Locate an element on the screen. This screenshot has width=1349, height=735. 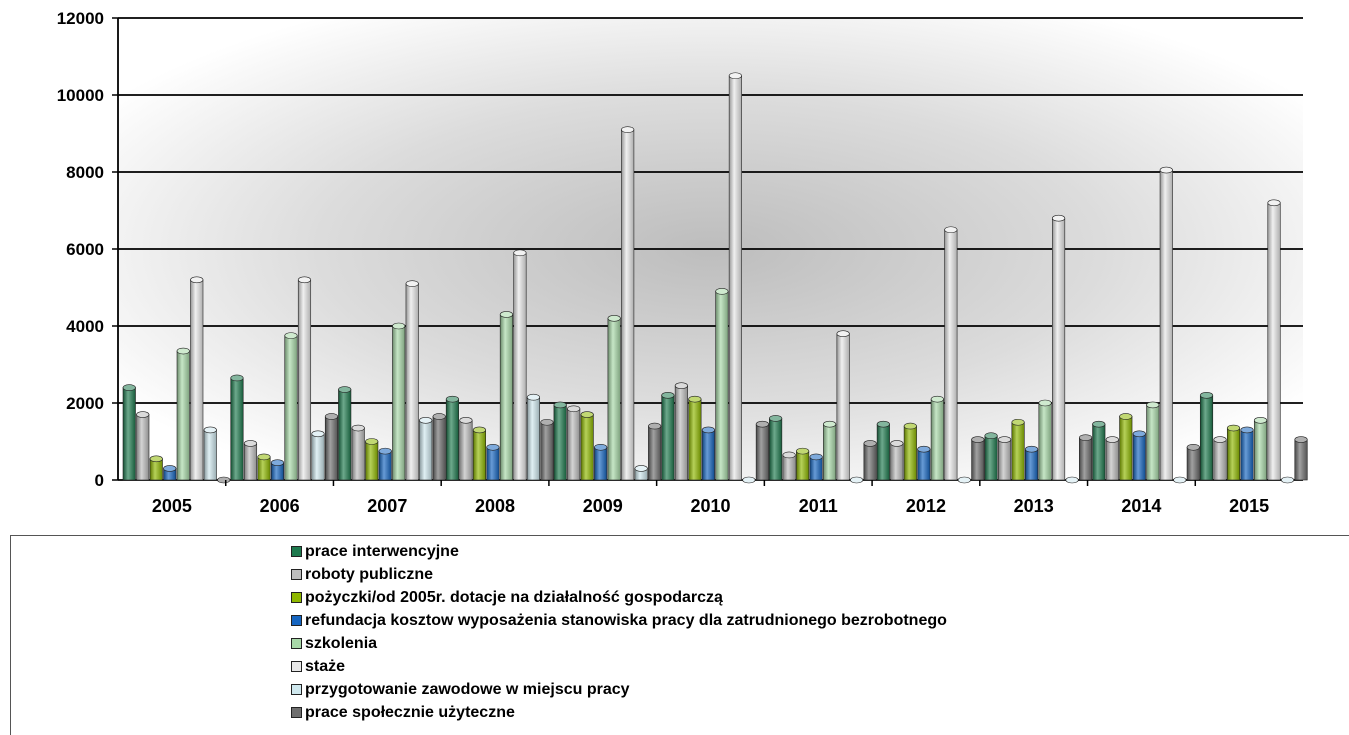
x-tick-label: 2014 is located at coordinates (1141, 506).